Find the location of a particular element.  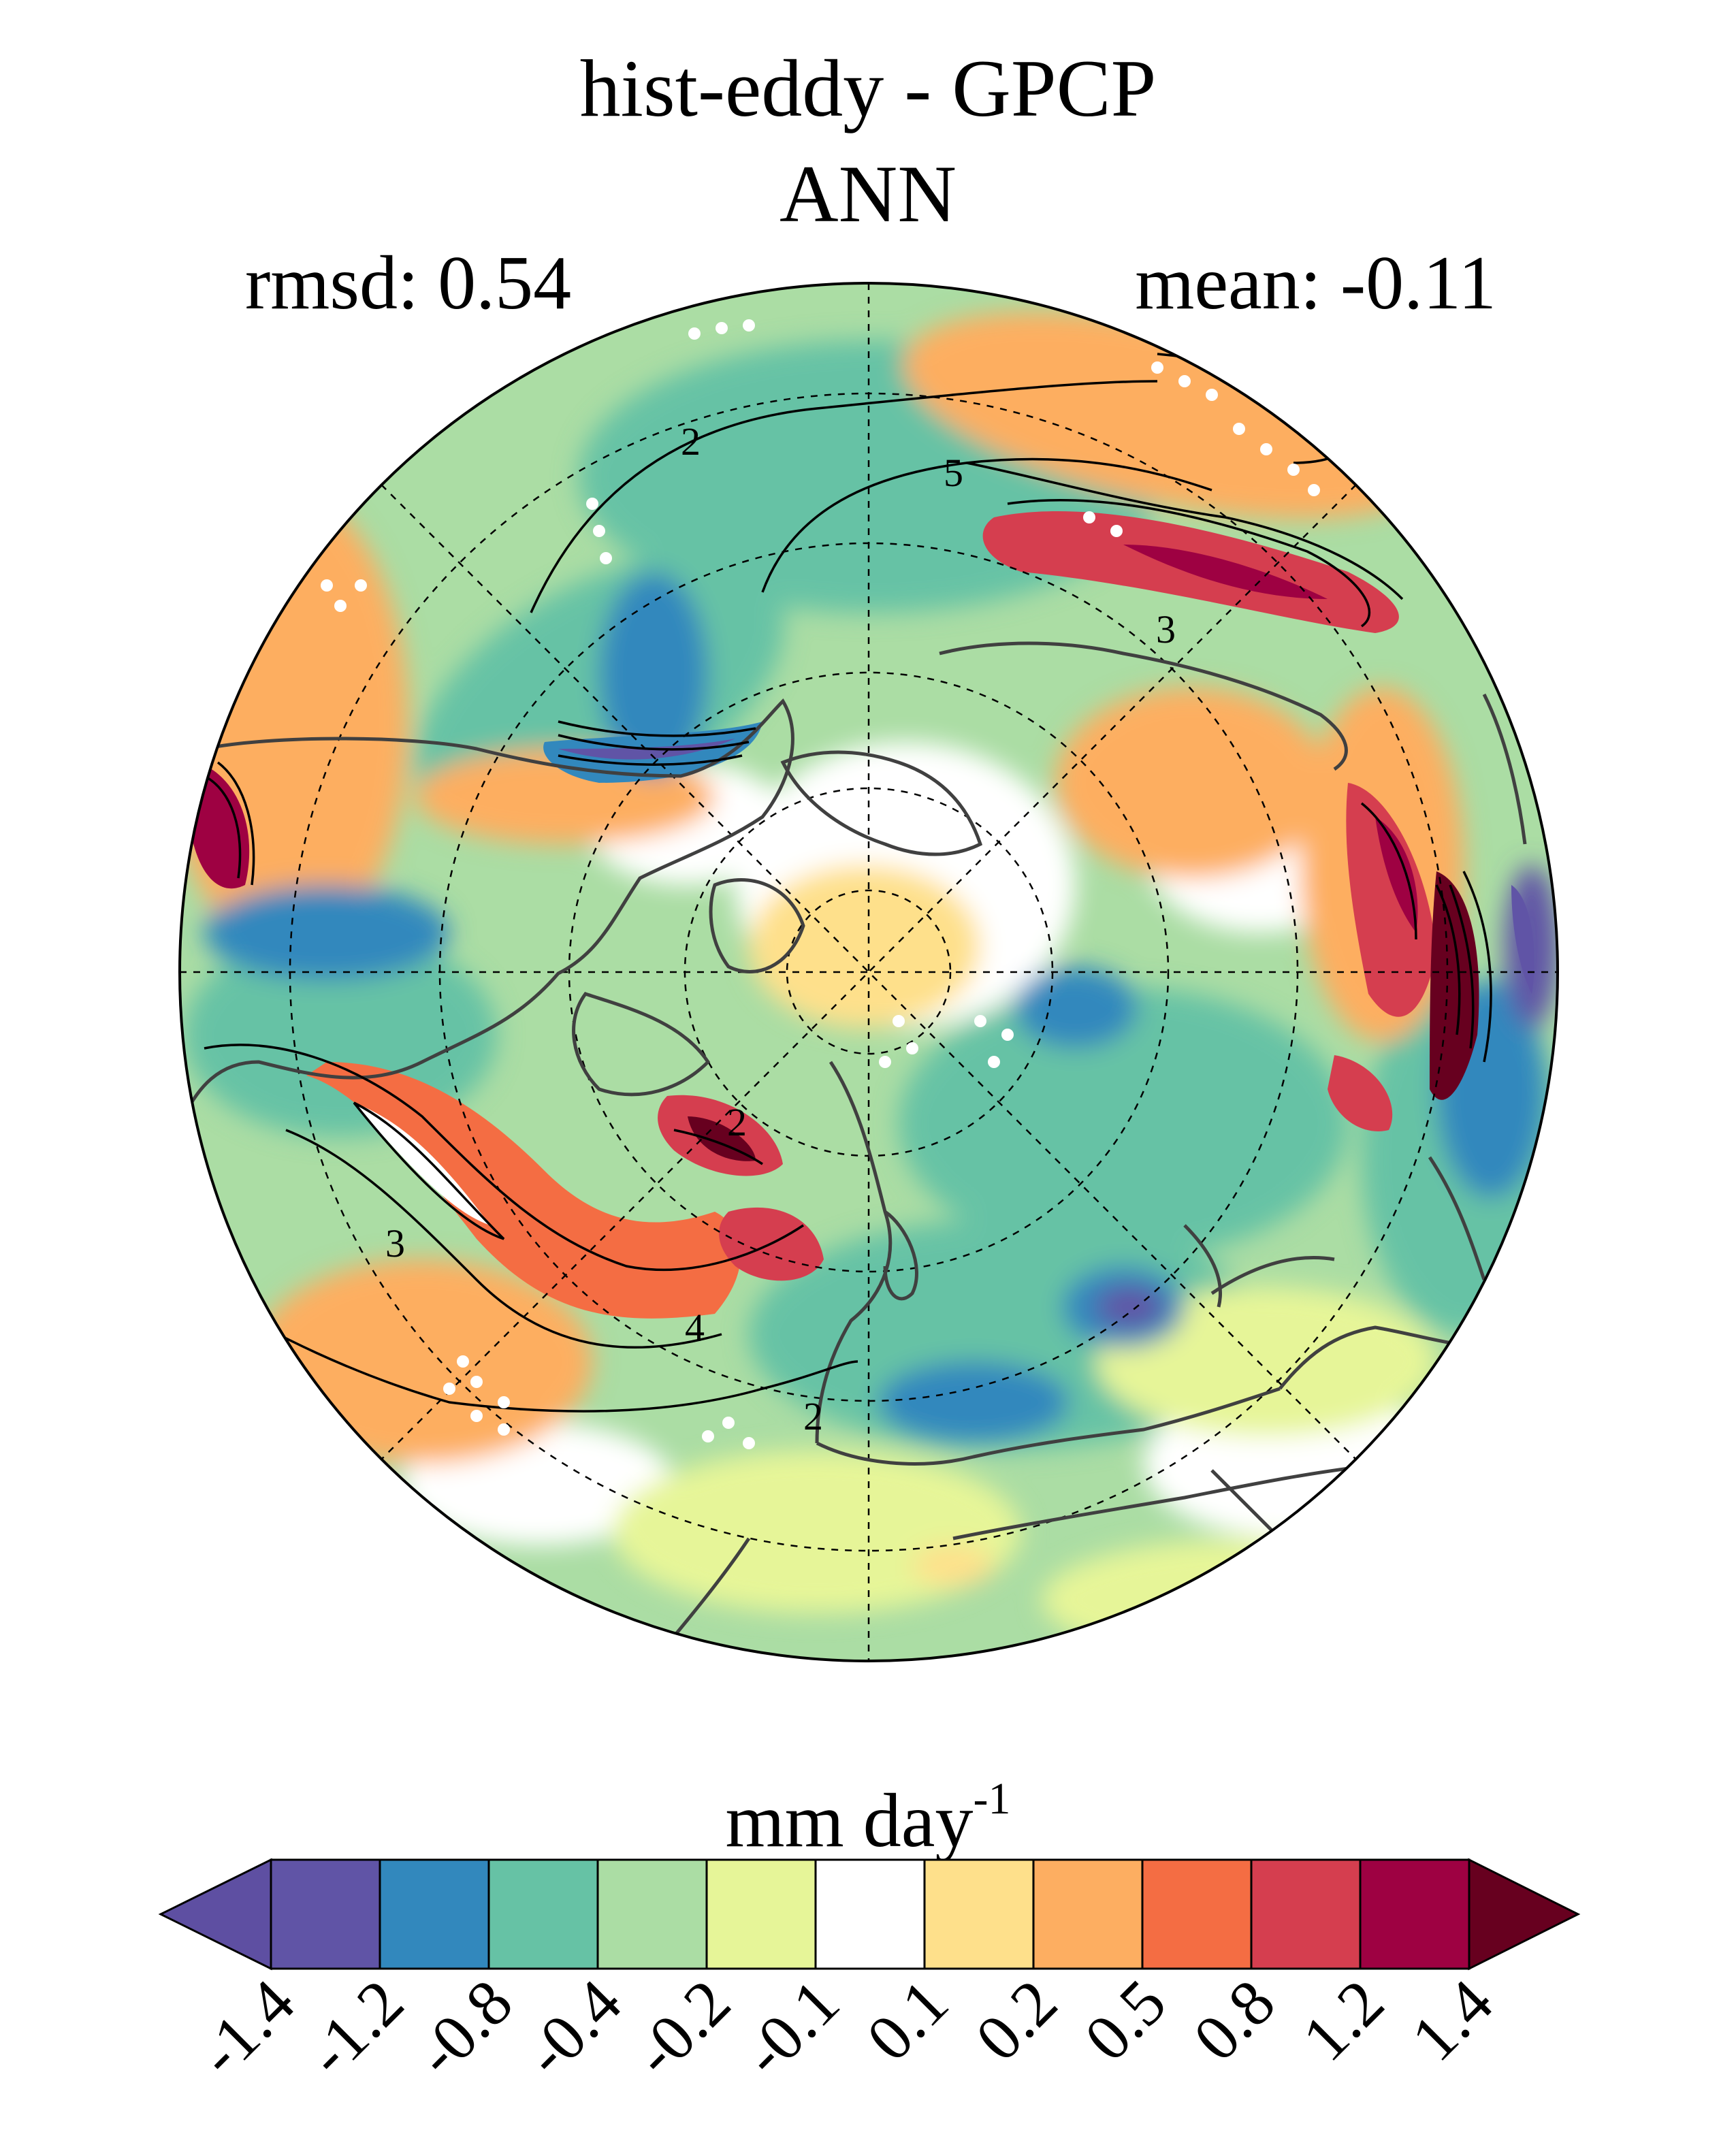

colorbar-tick-label: -0.8 is located at coordinates (464, 2027).